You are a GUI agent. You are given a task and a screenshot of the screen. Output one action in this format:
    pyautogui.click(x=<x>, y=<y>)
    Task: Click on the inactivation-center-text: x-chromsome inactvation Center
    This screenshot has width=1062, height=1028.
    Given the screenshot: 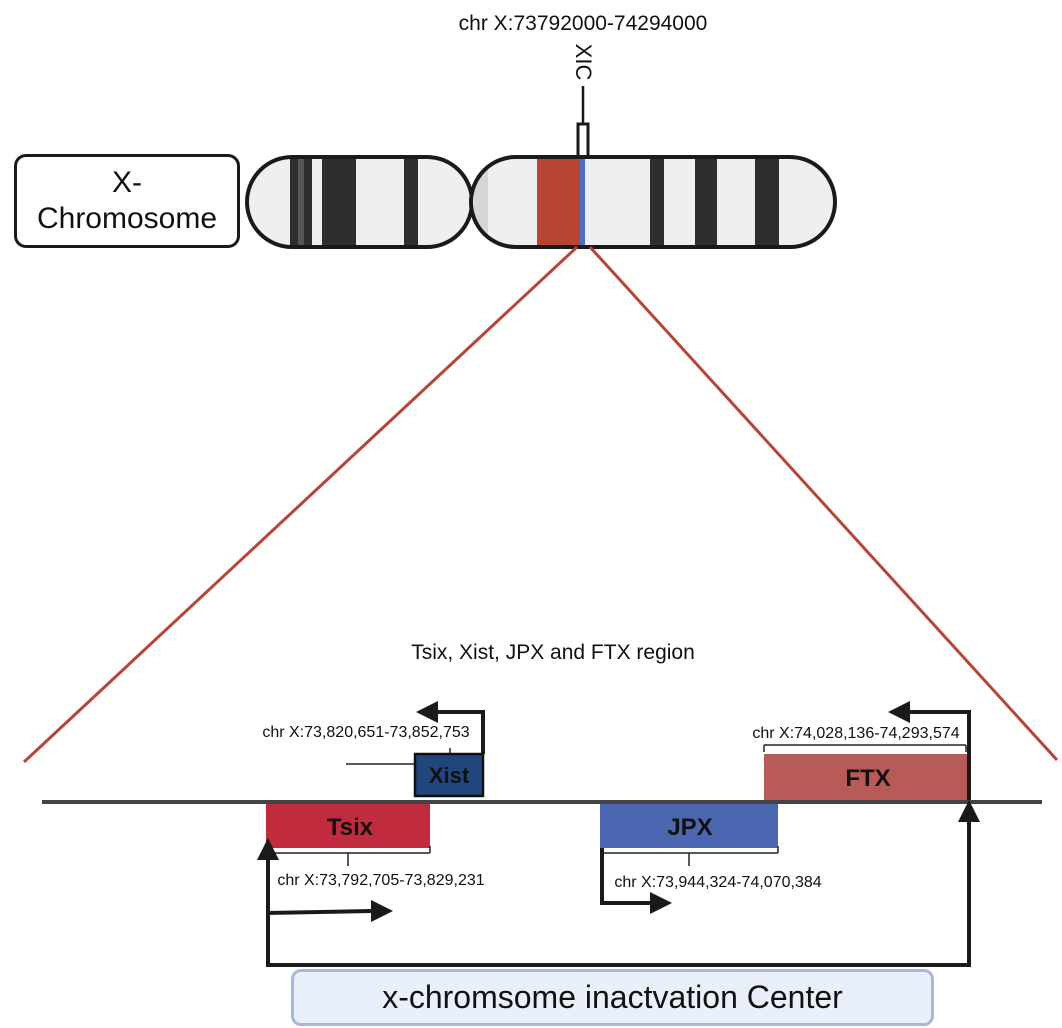 What is the action you would take?
    pyautogui.click(x=612, y=997)
    